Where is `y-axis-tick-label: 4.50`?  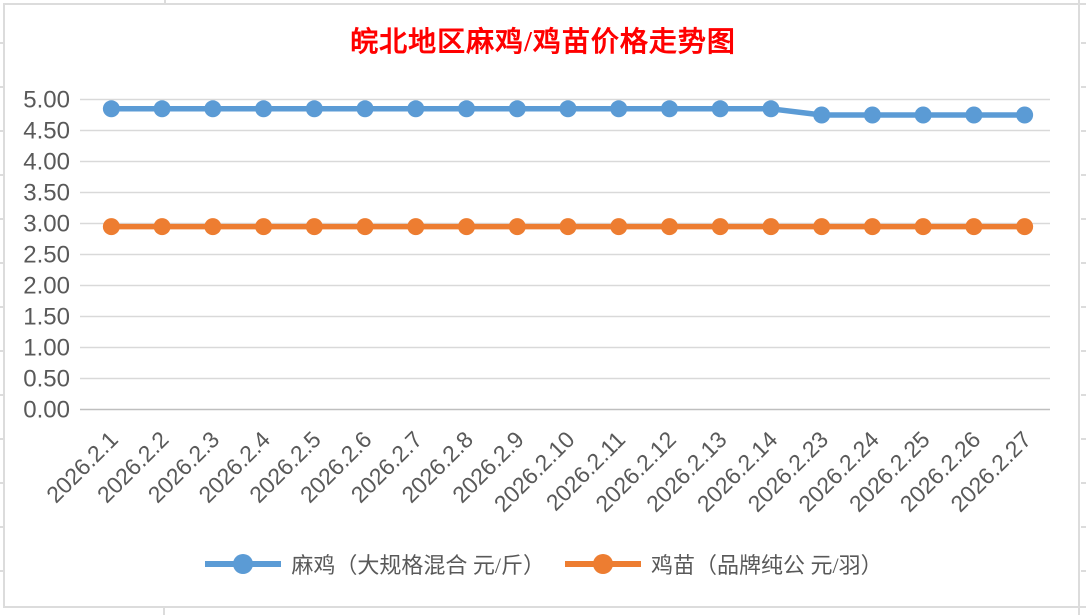
y-axis-tick-label: 4.50 is located at coordinates (46, 131).